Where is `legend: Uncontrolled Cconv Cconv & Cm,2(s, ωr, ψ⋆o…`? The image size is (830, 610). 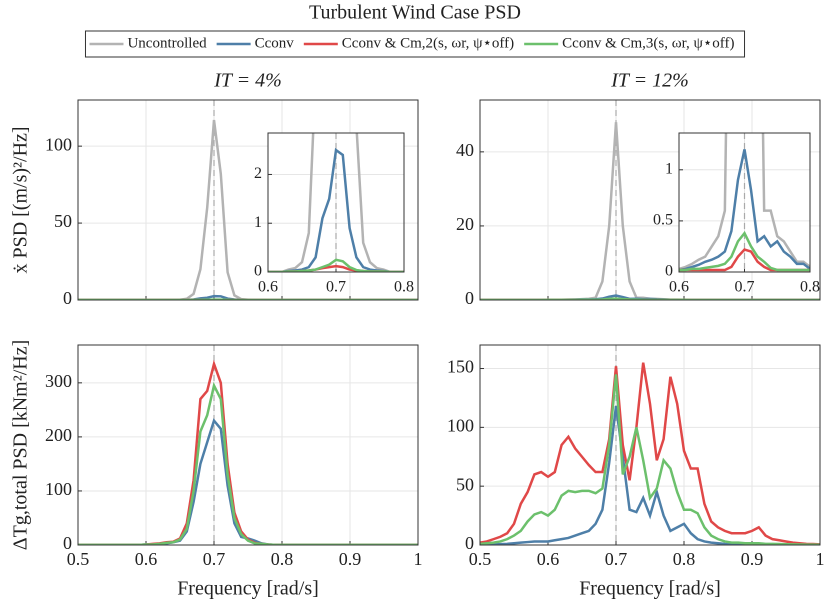 legend: Uncontrolled Cconv Cconv & Cm,2(s, ωr, ψ⋆o… is located at coordinates (415, 44).